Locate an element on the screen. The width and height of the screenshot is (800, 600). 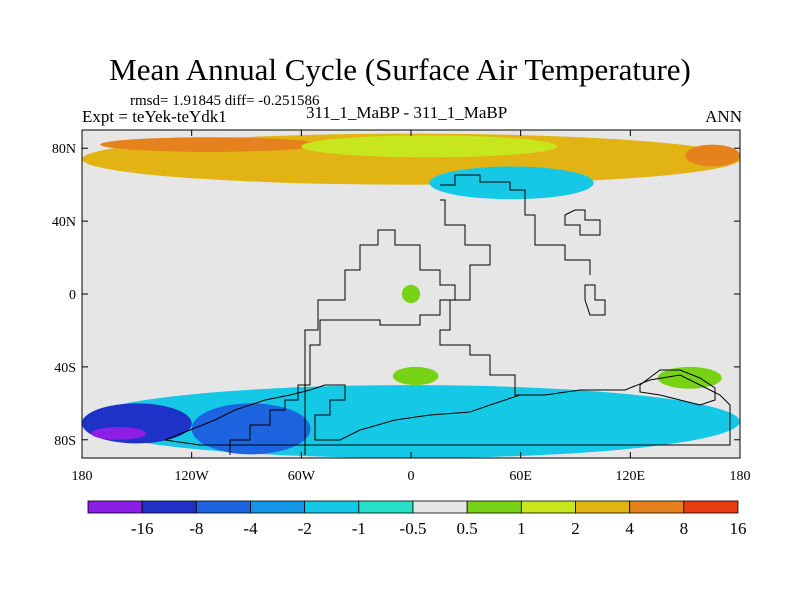
chart-subtitle: 311_1_MaBP - 311_1_MaBP is located at coordinates (407, 112).